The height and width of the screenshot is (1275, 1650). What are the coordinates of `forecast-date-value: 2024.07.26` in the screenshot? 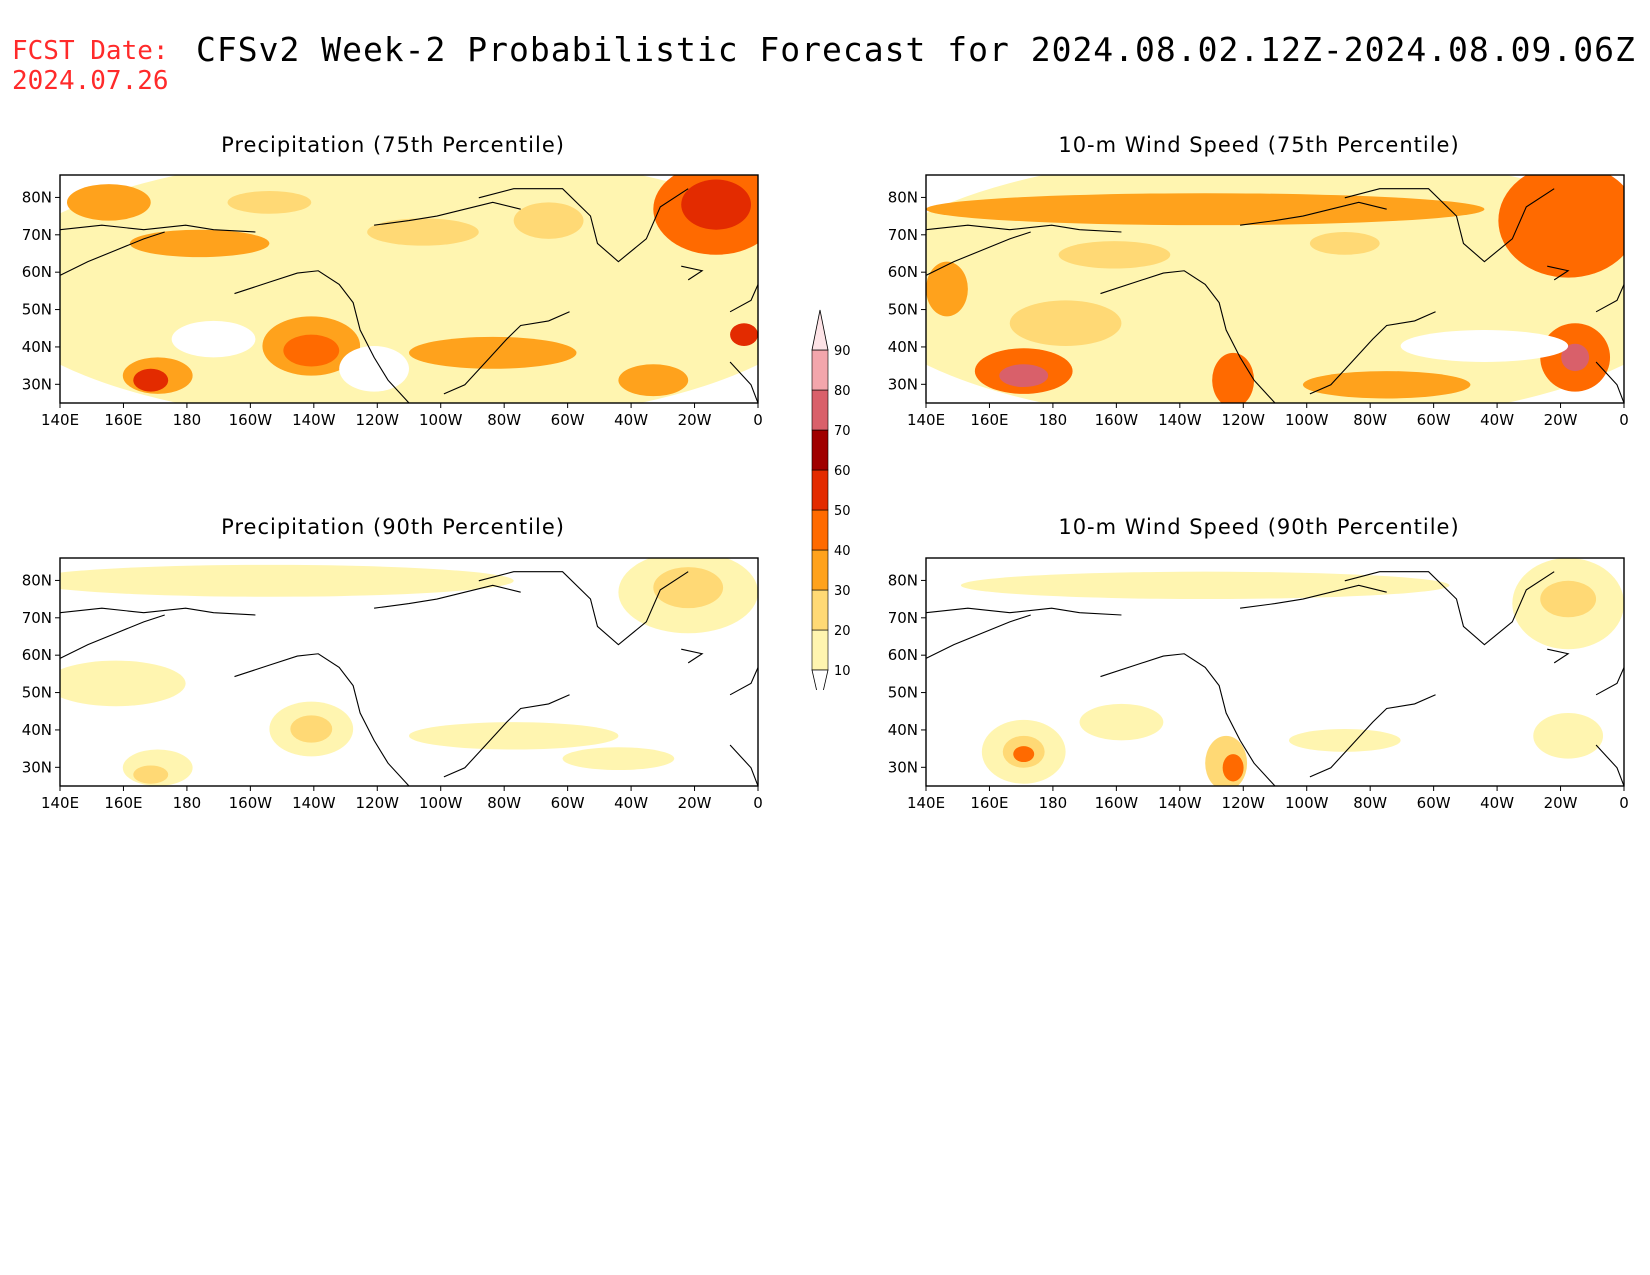 It's located at (90, 81).